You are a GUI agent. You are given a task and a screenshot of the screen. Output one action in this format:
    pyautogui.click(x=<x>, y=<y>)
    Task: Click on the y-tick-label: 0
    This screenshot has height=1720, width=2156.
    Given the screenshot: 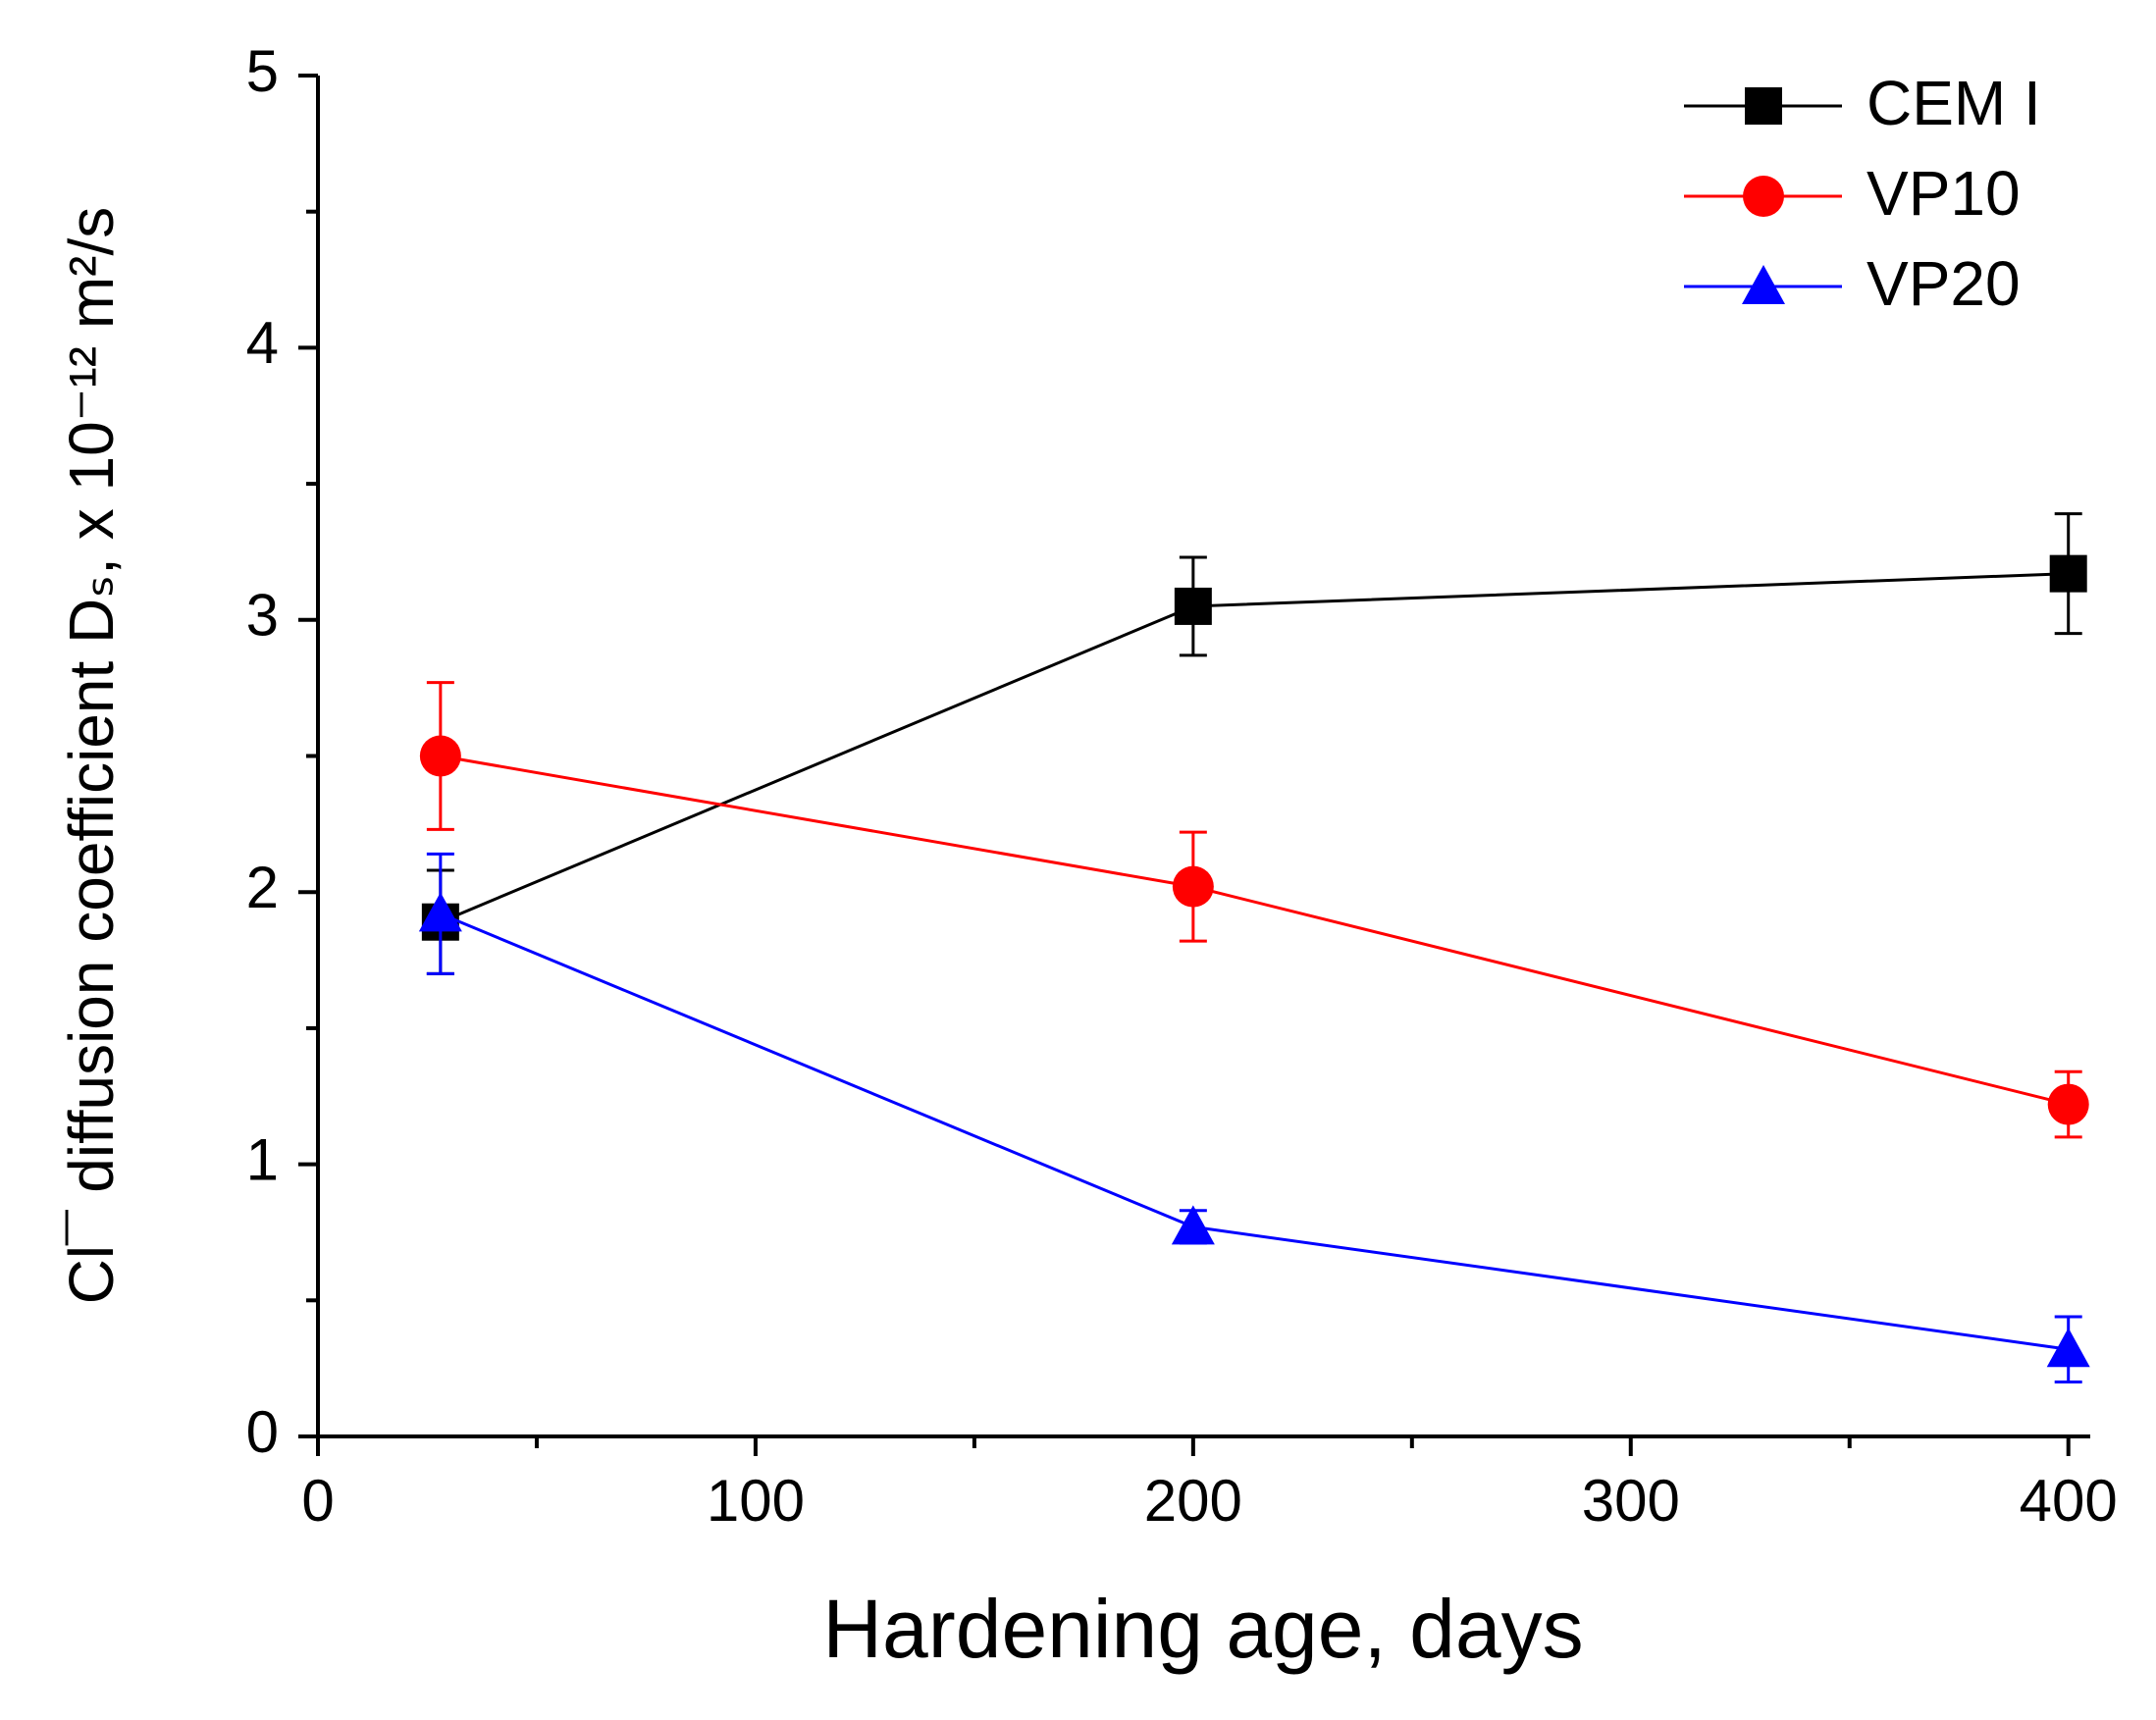 What is the action you would take?
    pyautogui.click(x=262, y=1432)
    